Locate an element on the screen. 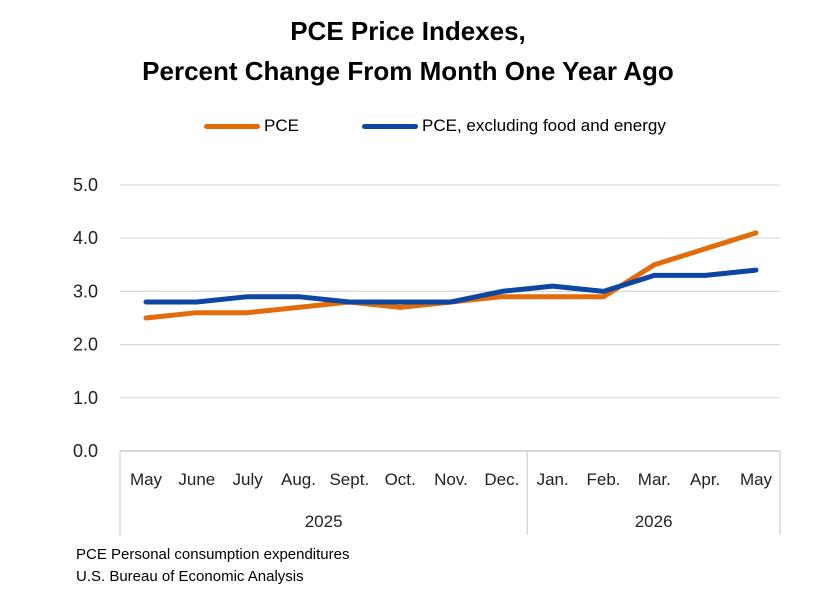 The height and width of the screenshot is (600, 816). y-tick-label: 3.0 is located at coordinates (85, 291).